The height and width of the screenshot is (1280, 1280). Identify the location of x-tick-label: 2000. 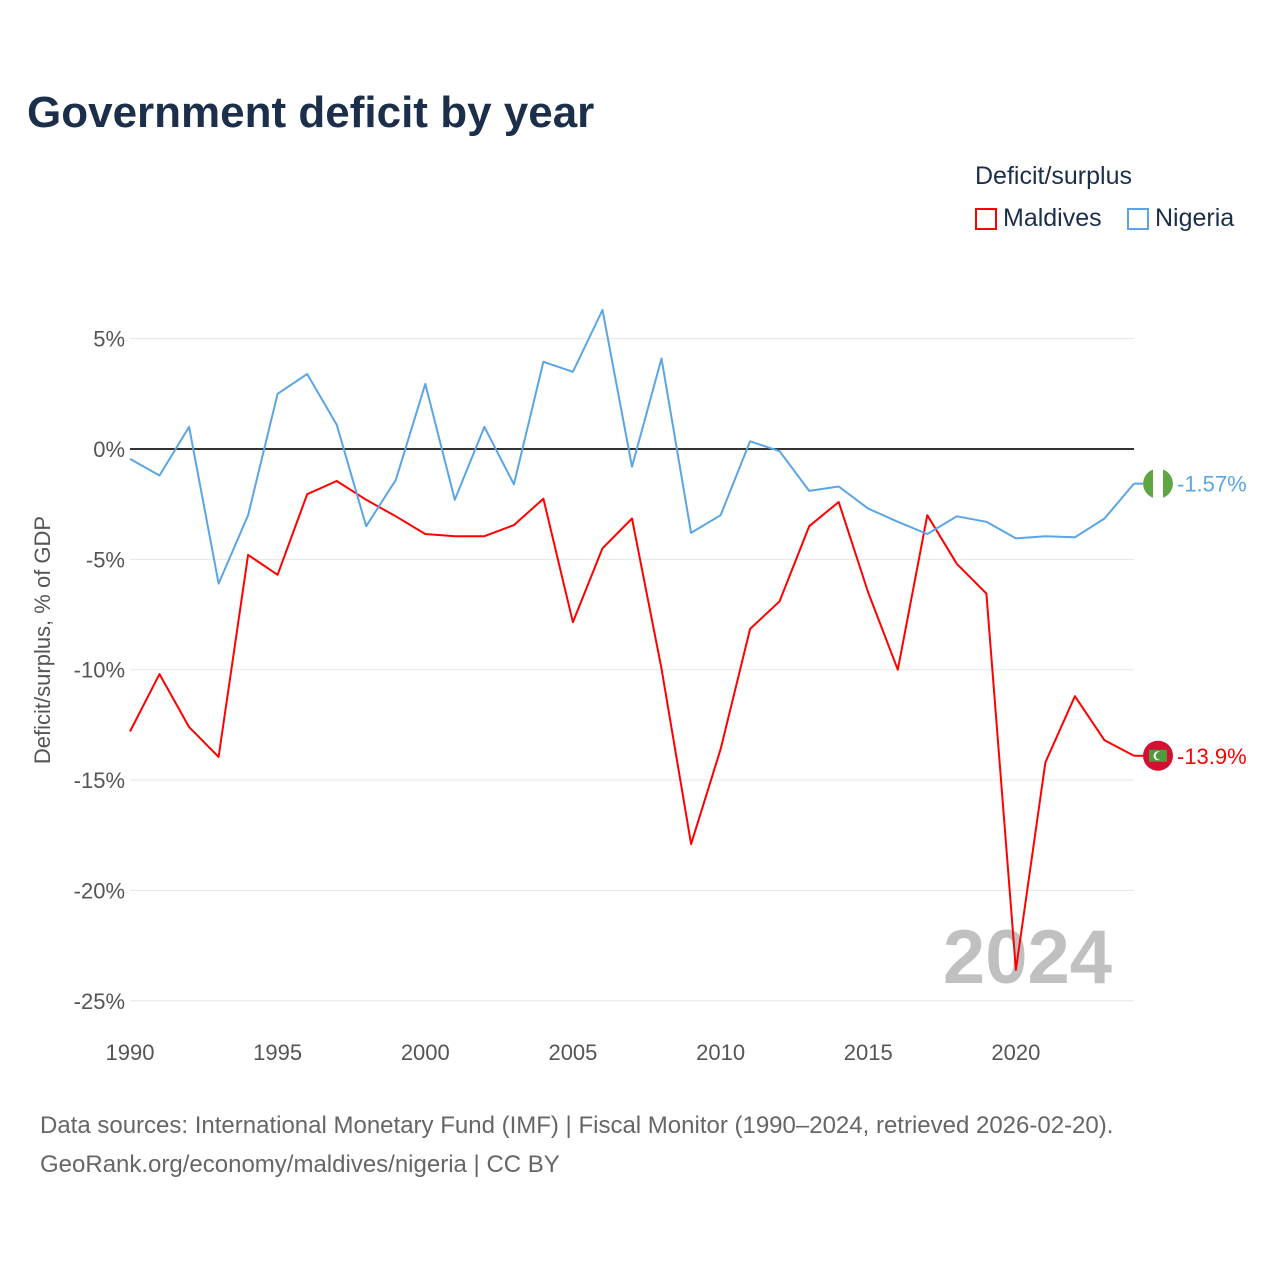
(425, 1052).